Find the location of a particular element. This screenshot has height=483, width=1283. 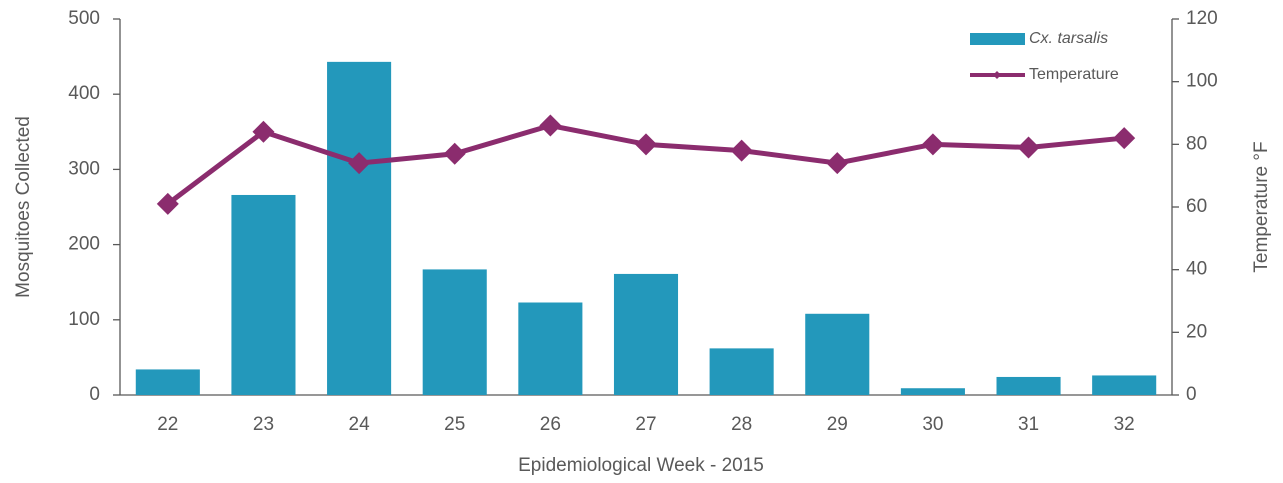

x-axis-title: Epidemiological Week - 2015 is located at coordinates (641, 465).